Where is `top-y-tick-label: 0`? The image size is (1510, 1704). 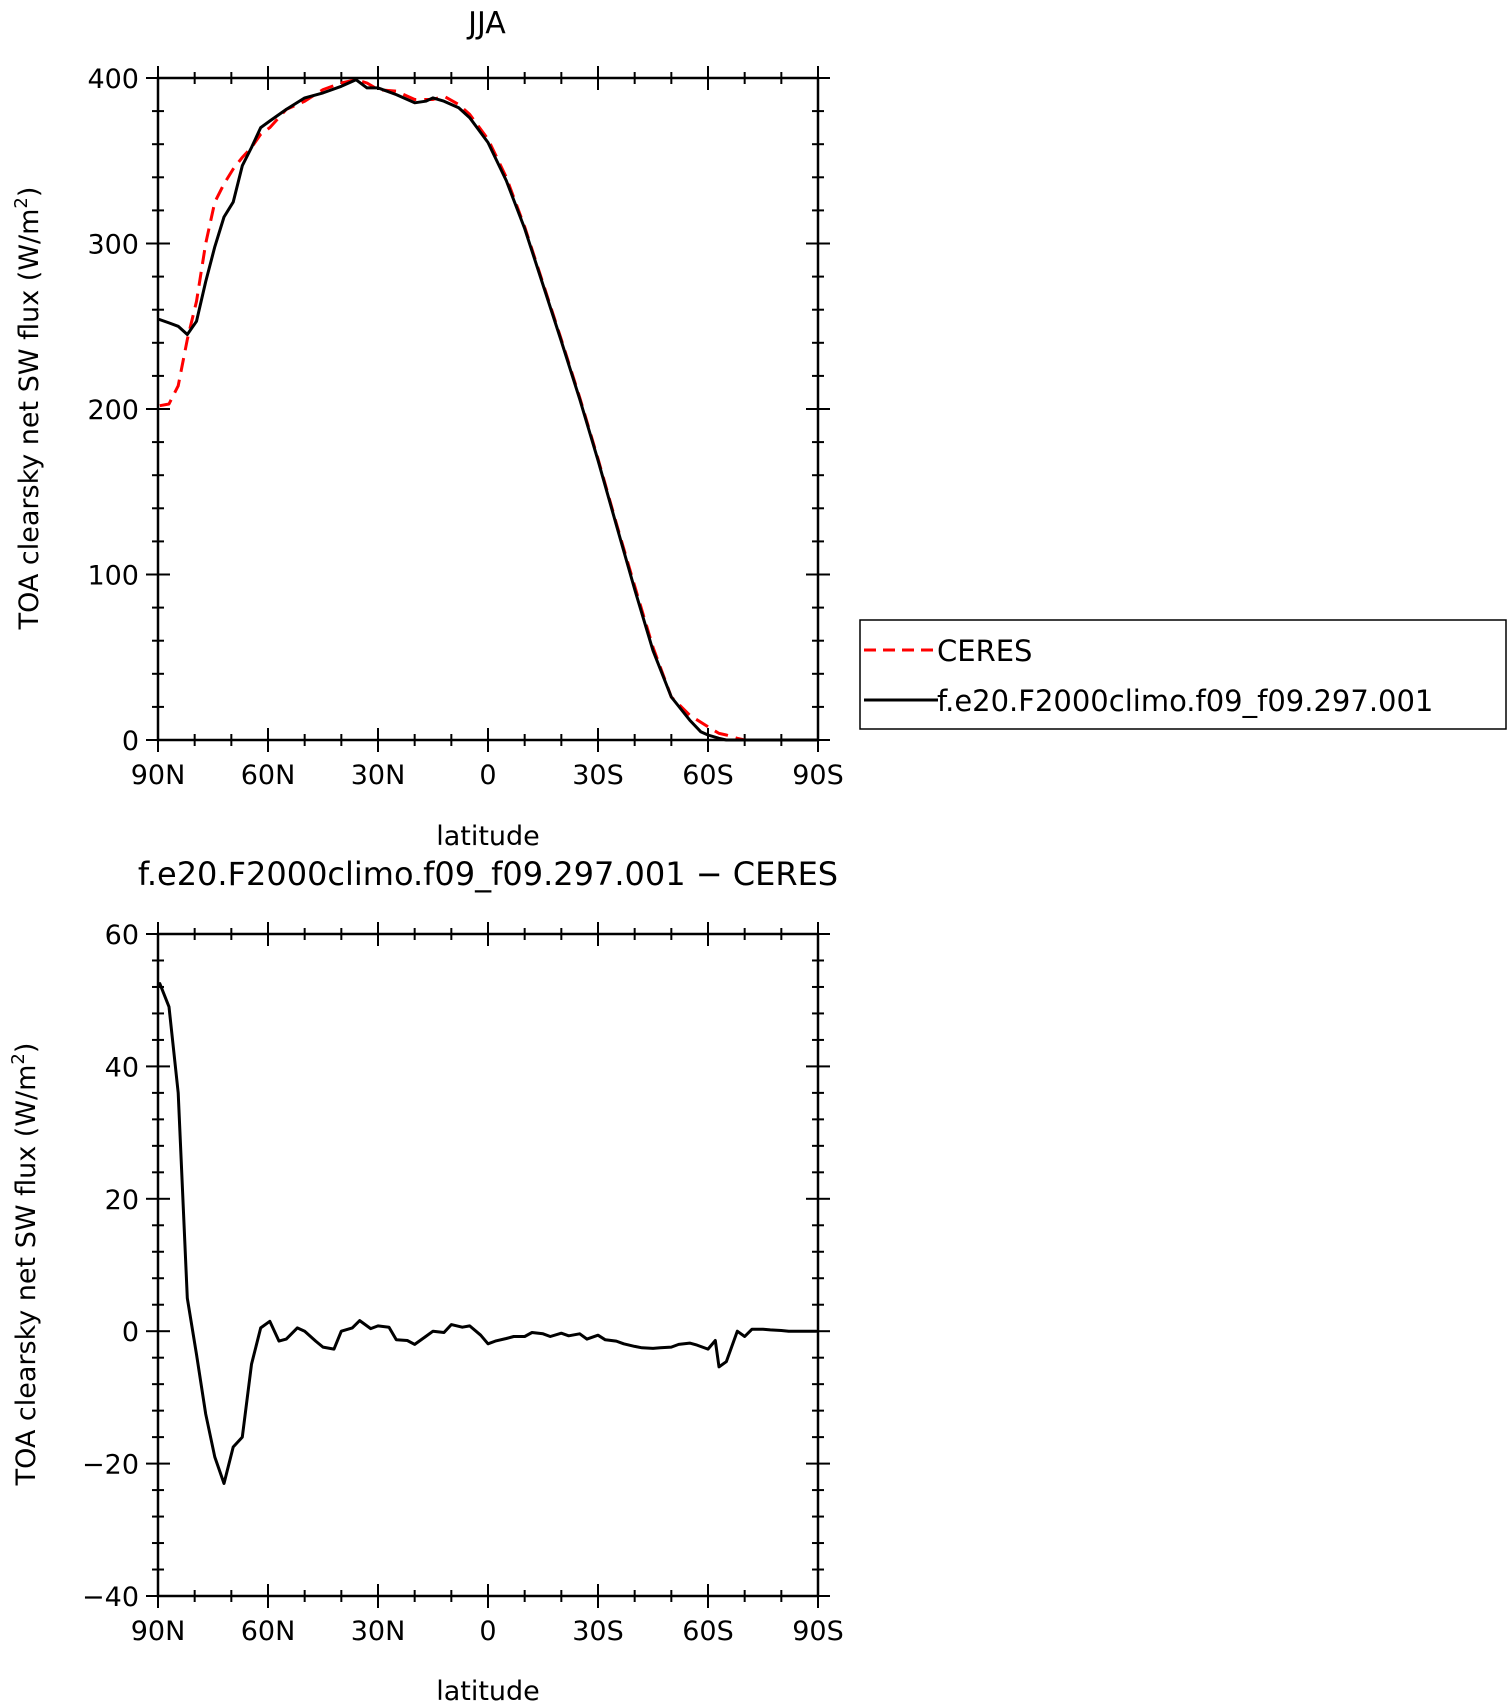
top-y-tick-label: 0 is located at coordinates (130, 741).